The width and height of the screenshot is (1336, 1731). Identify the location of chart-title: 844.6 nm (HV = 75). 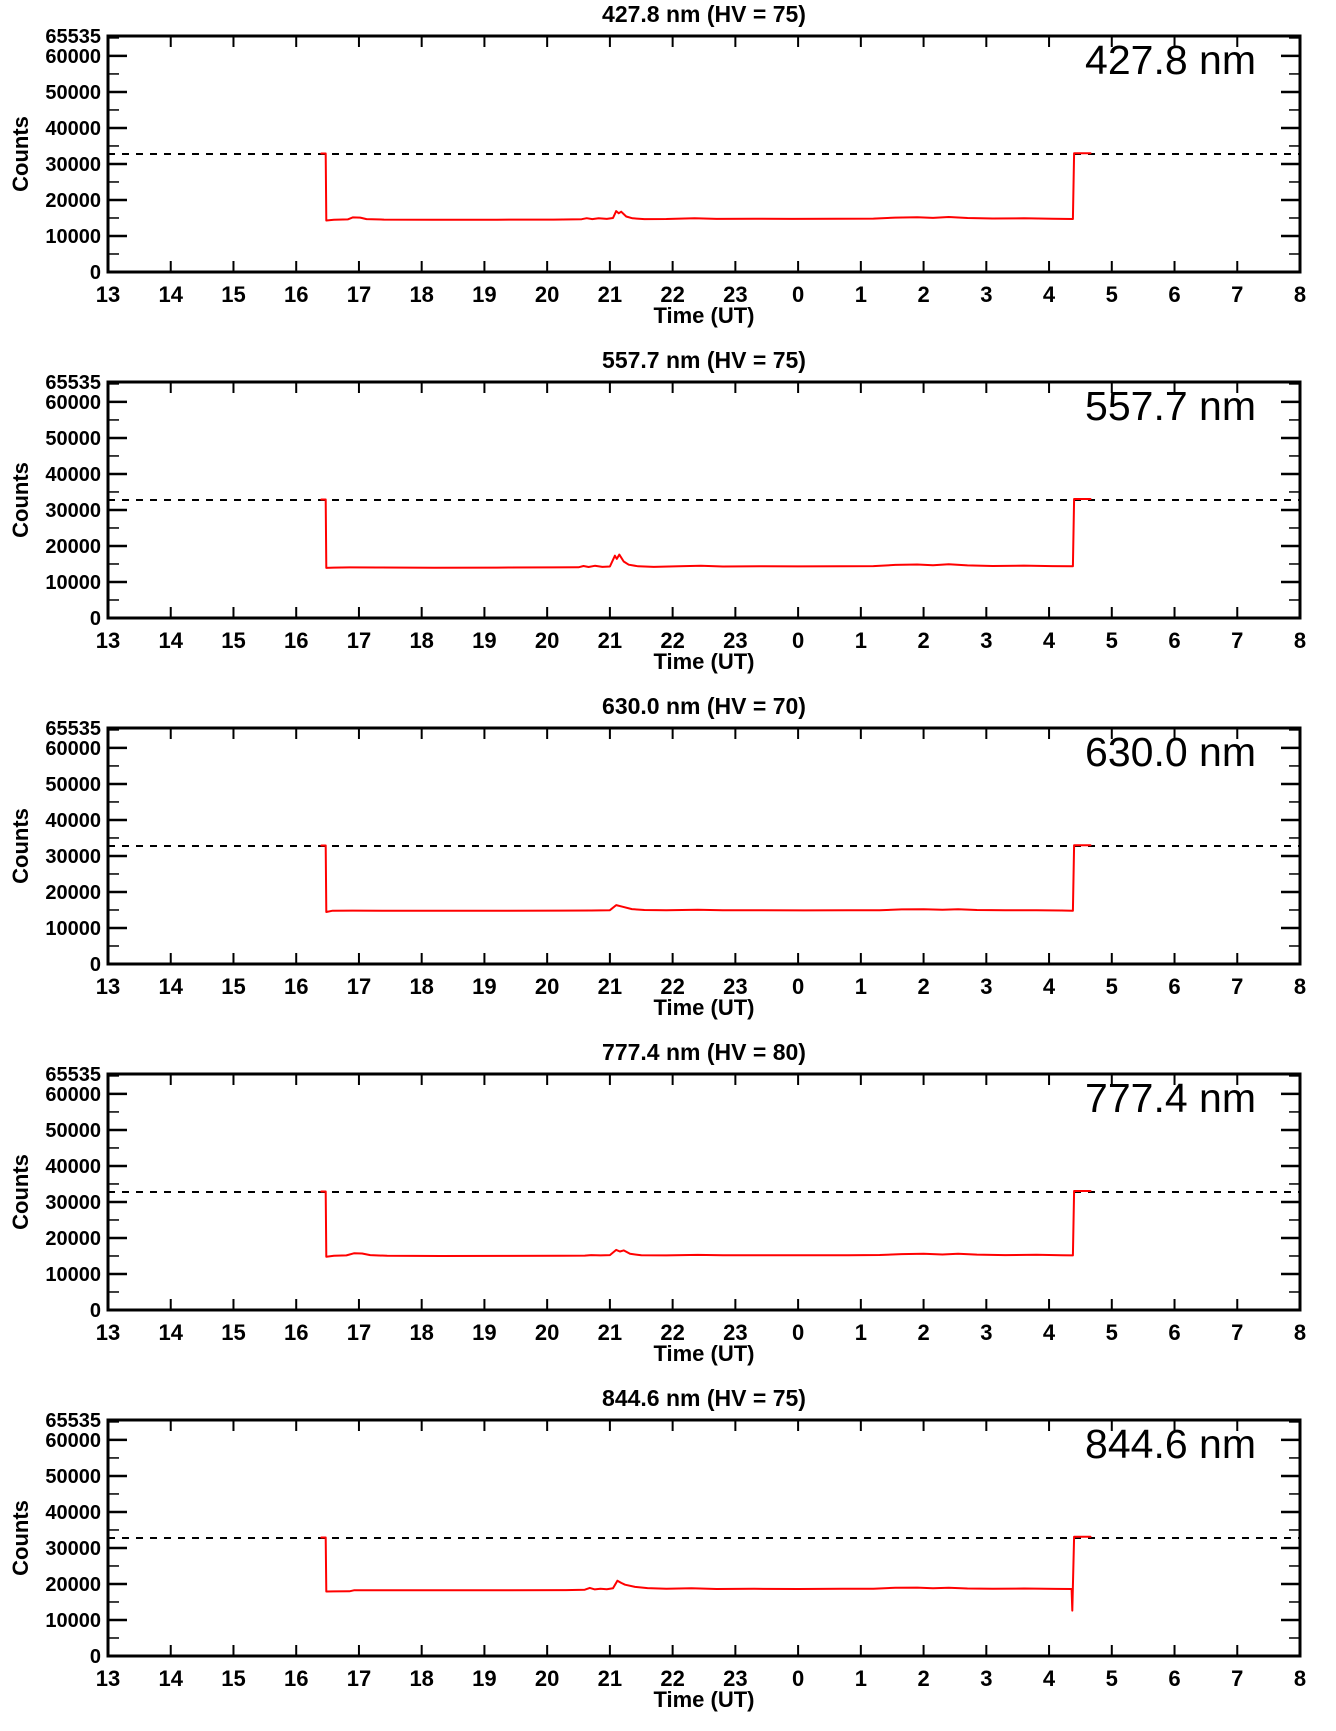
(704, 1398).